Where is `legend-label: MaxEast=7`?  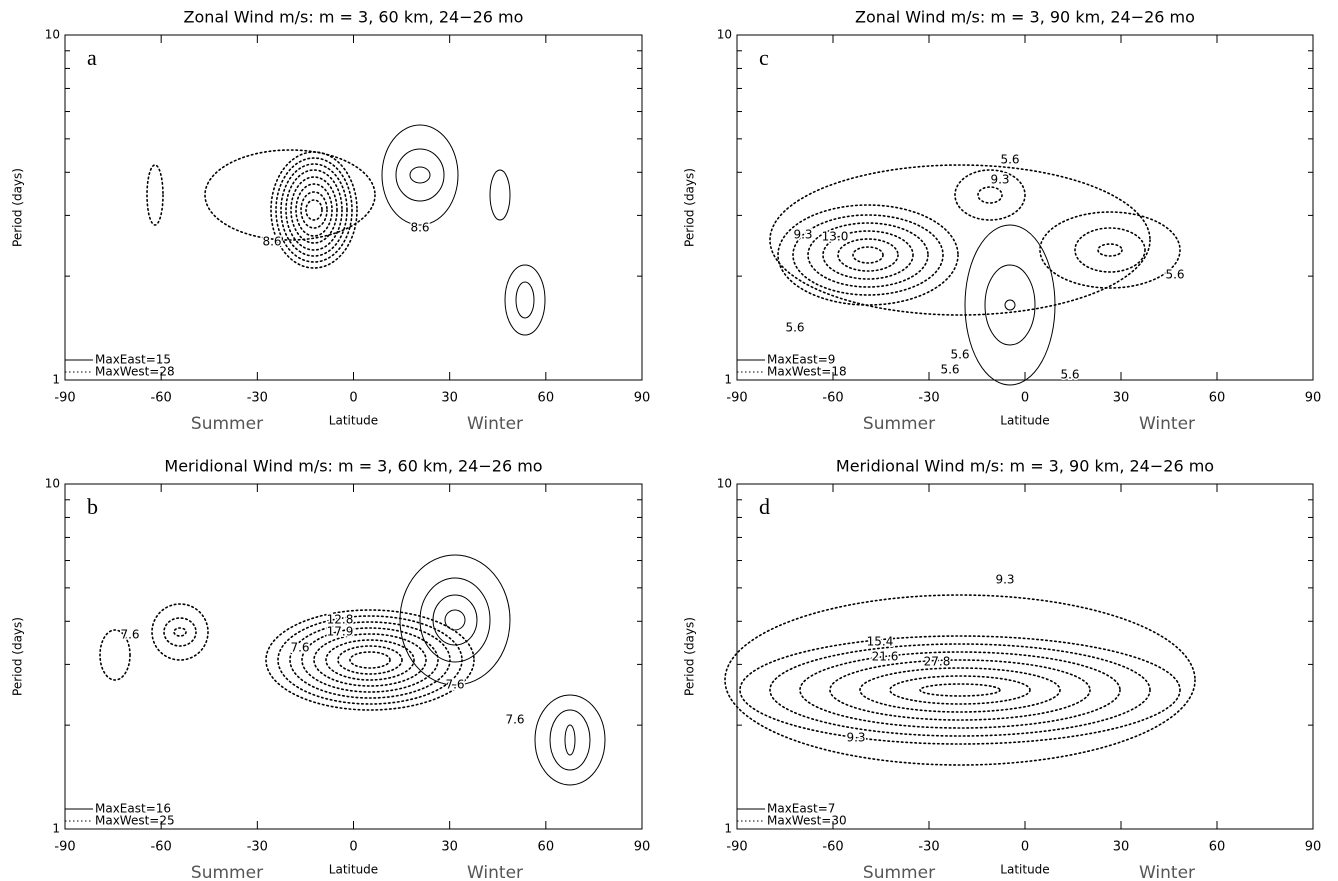
legend-label: MaxEast=7 is located at coordinates (801, 809).